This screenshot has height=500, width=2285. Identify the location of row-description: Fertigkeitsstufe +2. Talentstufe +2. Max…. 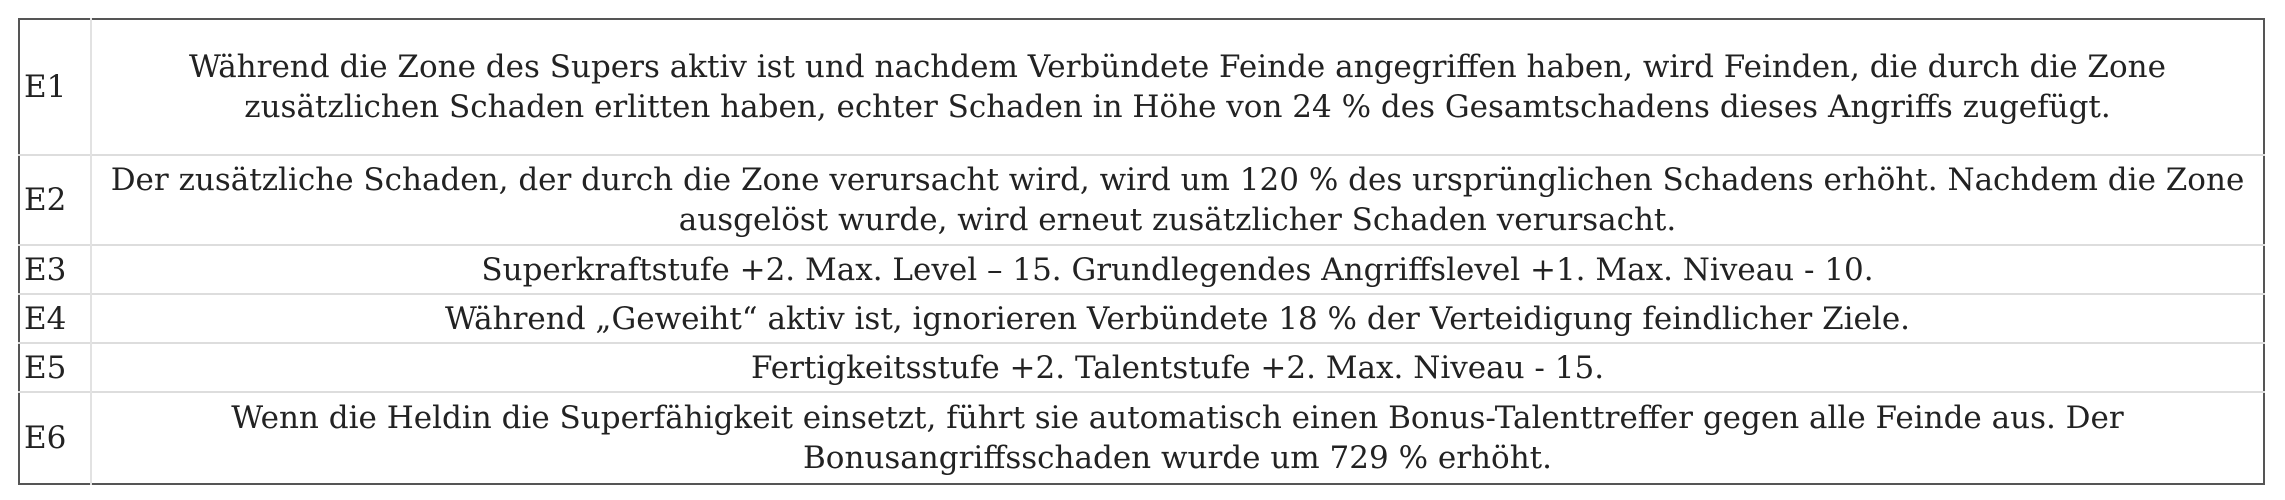
(1177, 367).